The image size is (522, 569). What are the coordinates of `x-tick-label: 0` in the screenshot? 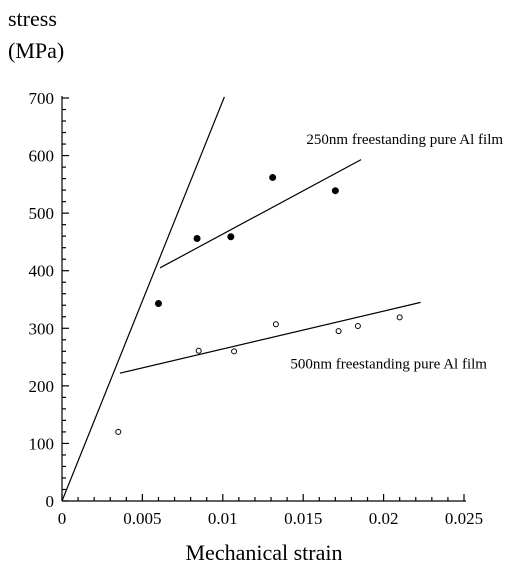 It's located at (62, 518).